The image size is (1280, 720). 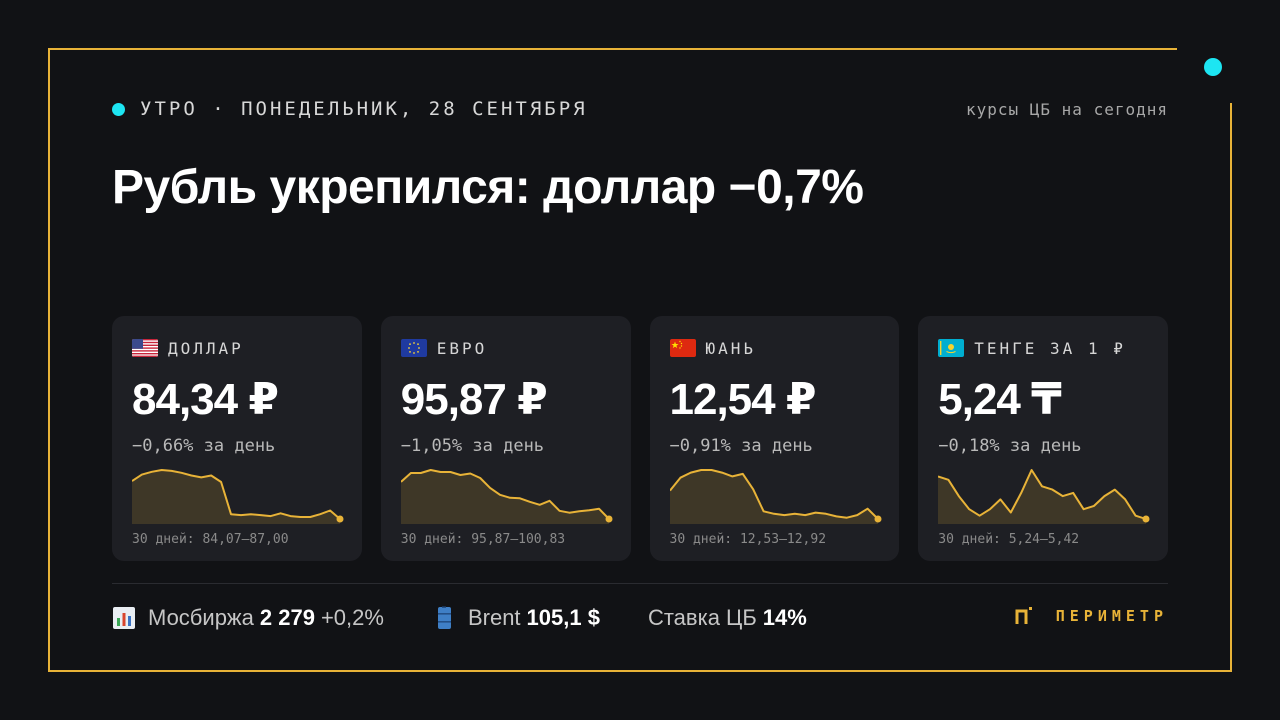 I want to click on moex-item: Мосбиржа 2 279 +0,2%, so click(x=248, y=618).